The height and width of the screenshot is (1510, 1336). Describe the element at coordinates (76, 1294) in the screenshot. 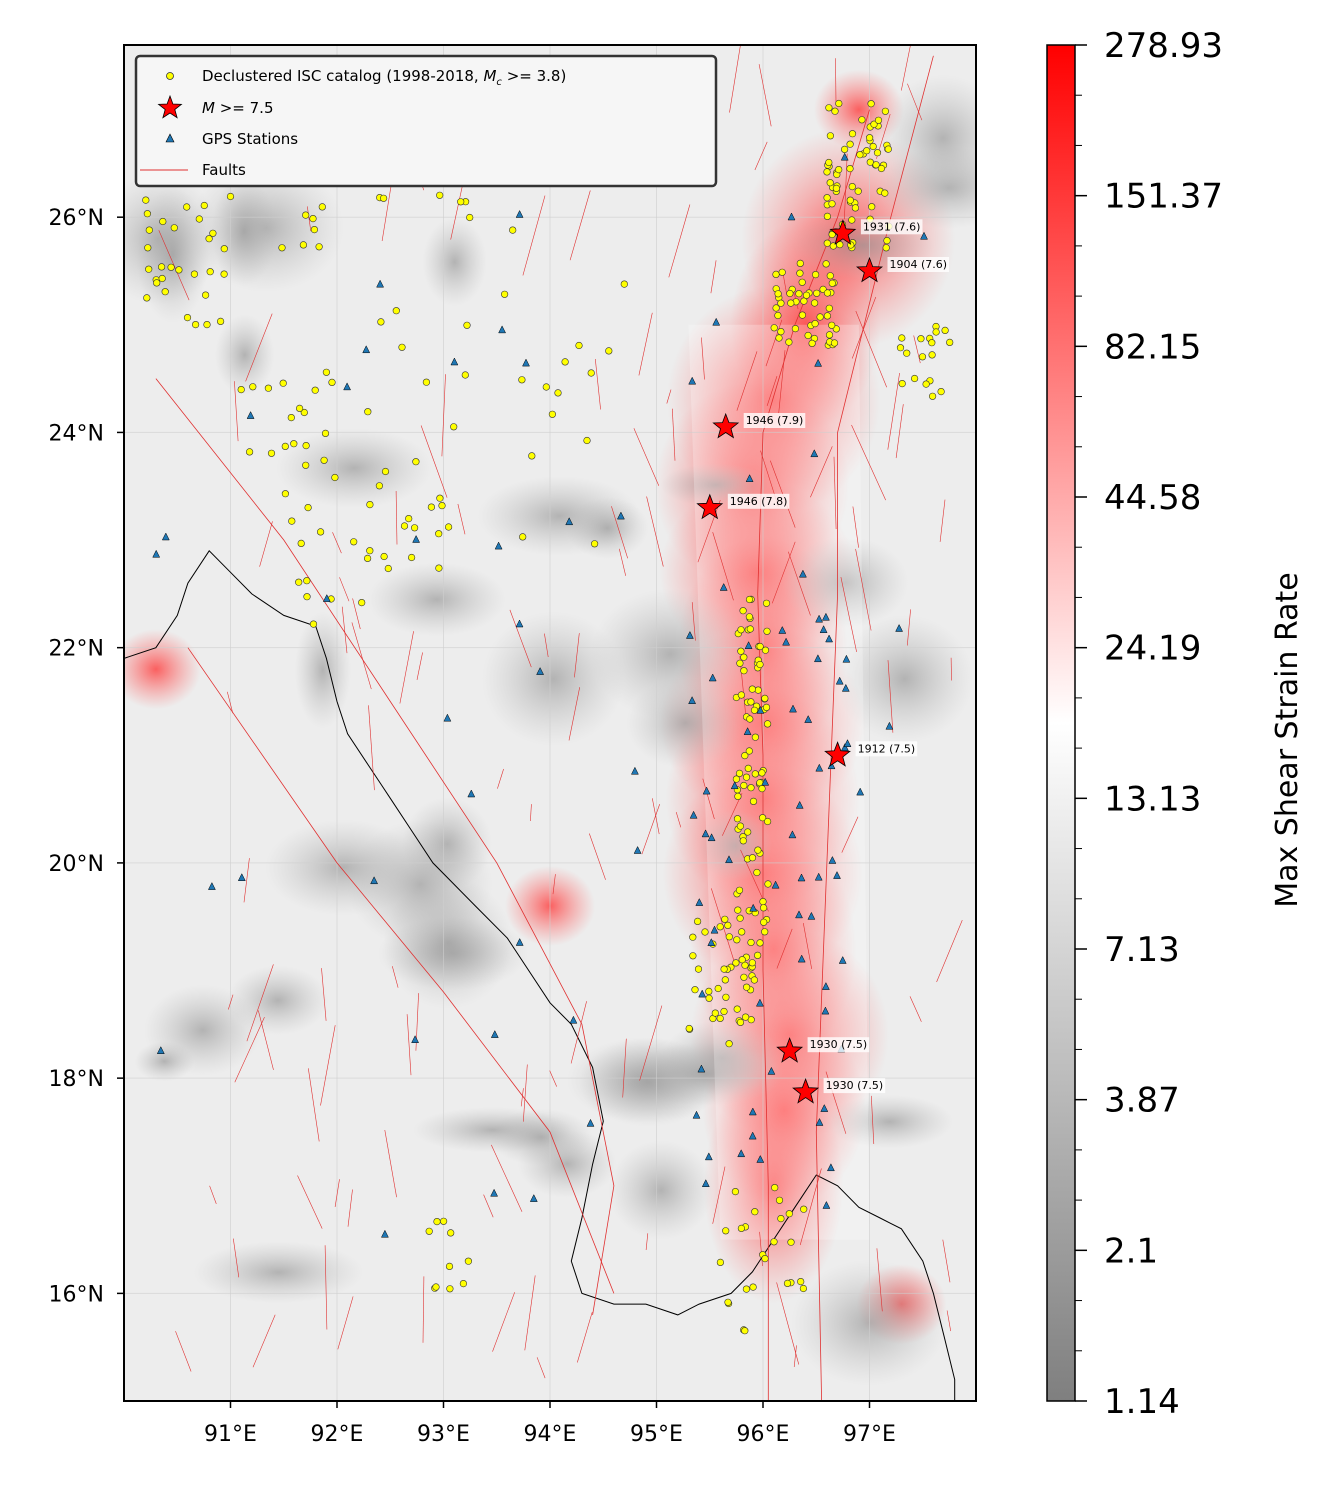

I see `y-tick-label: 16°N` at that location.